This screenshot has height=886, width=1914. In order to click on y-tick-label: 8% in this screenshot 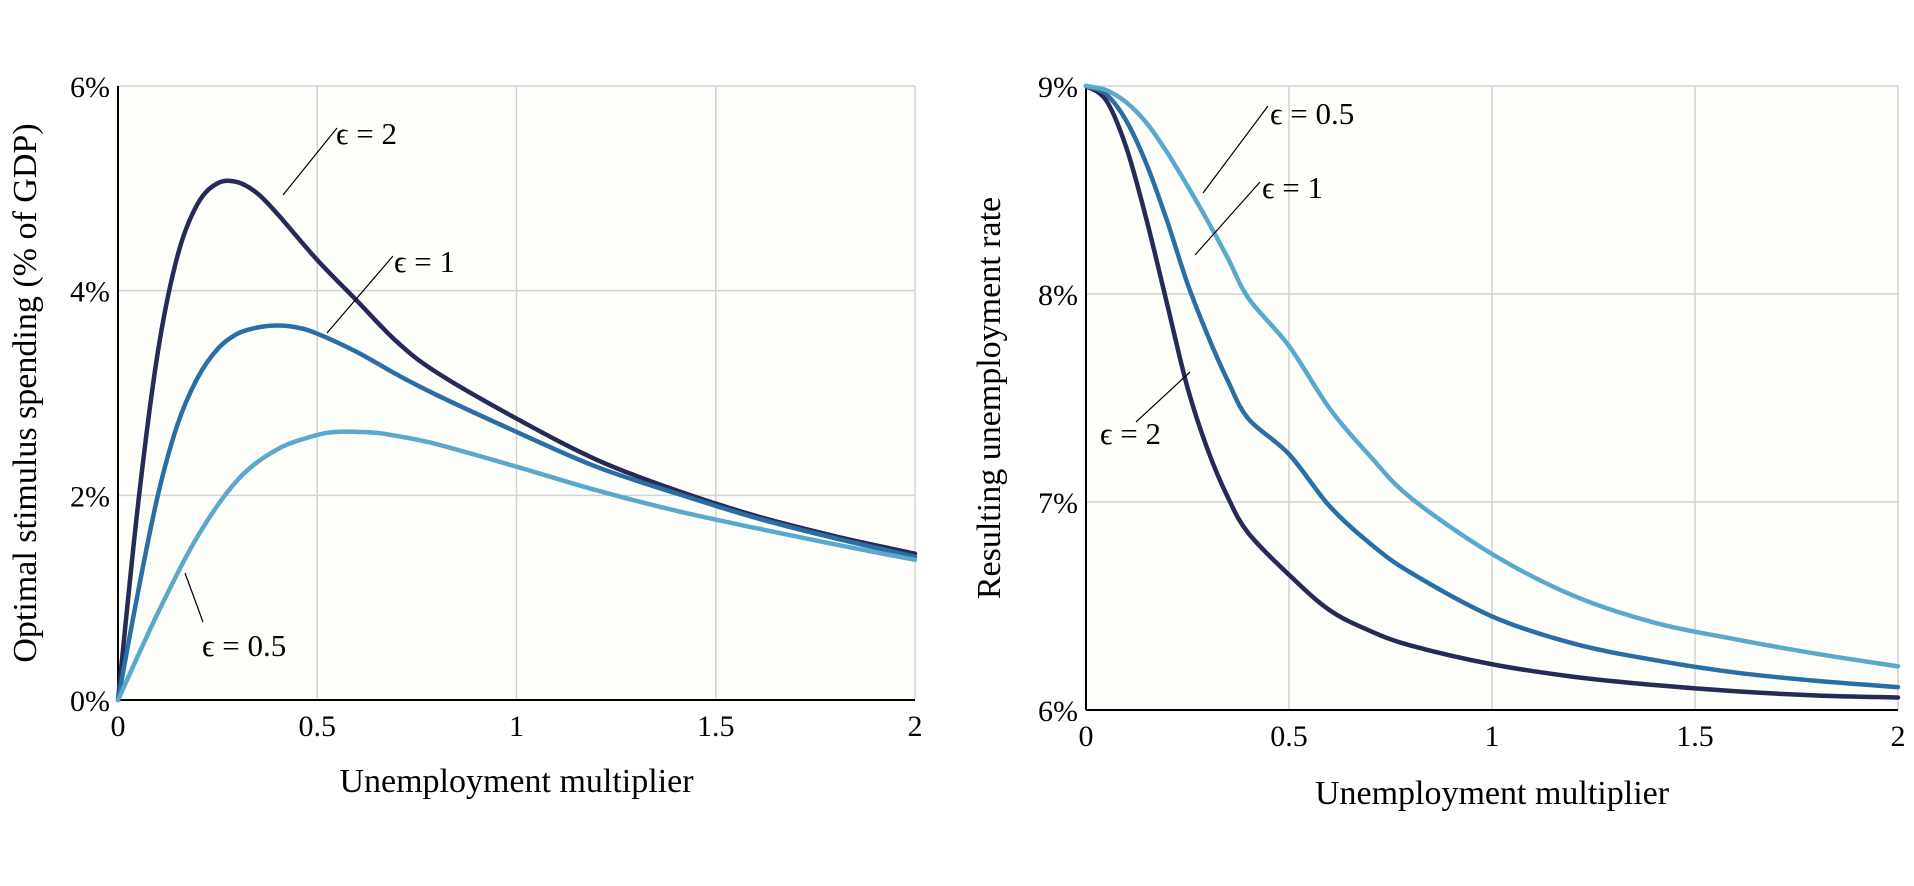, I will do `click(1058, 295)`.